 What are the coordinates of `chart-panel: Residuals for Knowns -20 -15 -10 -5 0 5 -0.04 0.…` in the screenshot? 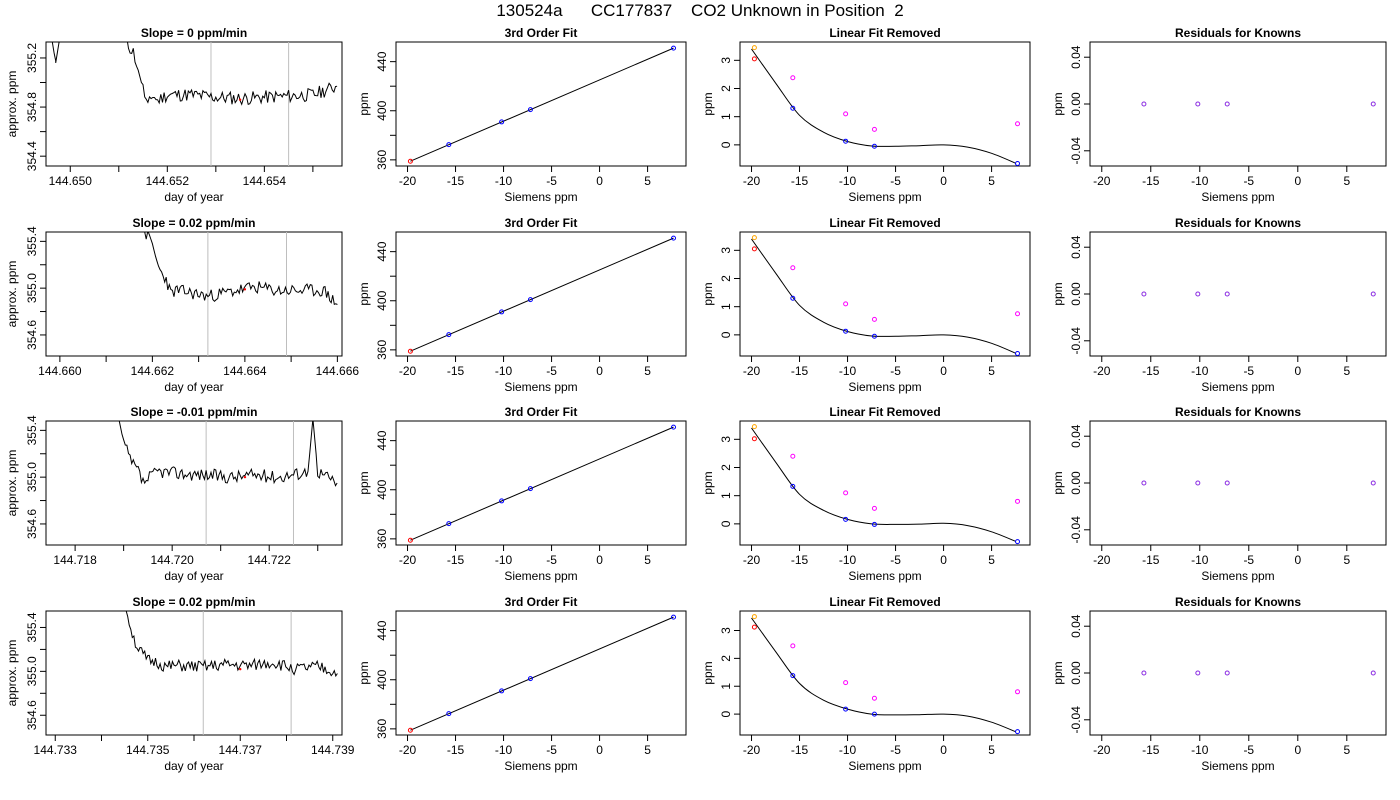 It's located at (1219, 494).